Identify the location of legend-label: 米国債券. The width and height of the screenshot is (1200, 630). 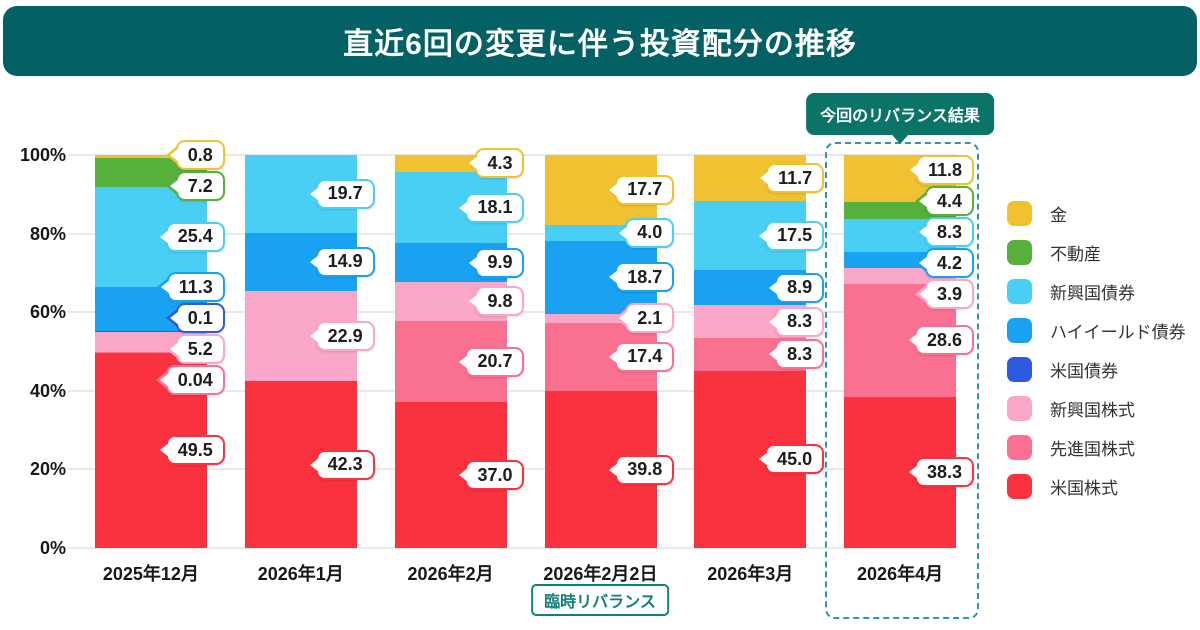
(1084, 371).